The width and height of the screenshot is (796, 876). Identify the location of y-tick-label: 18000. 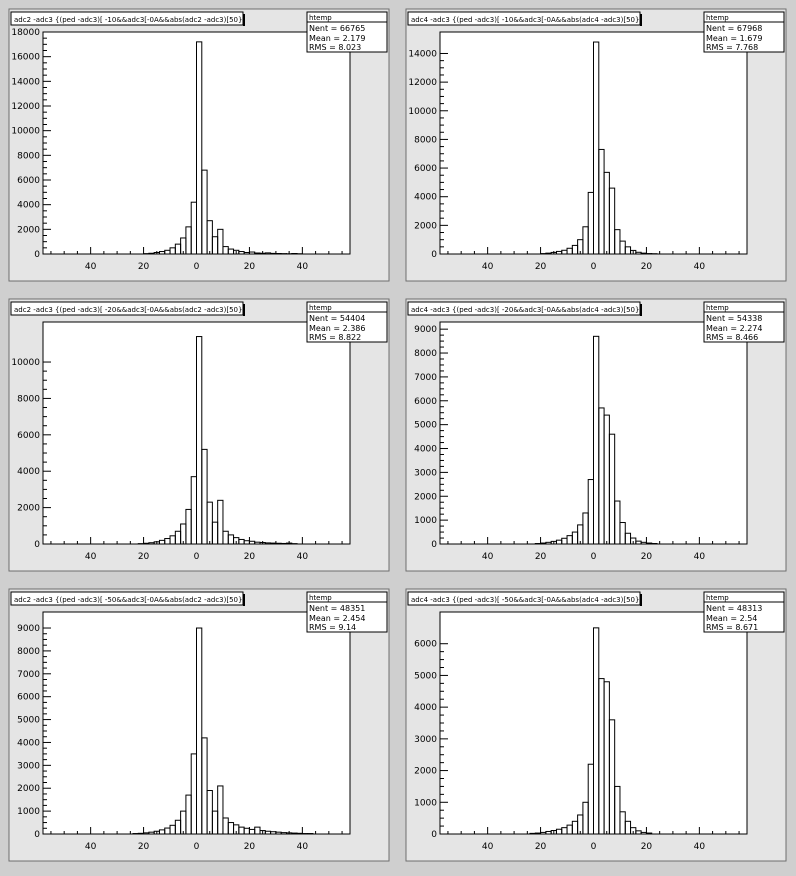
(25, 33).